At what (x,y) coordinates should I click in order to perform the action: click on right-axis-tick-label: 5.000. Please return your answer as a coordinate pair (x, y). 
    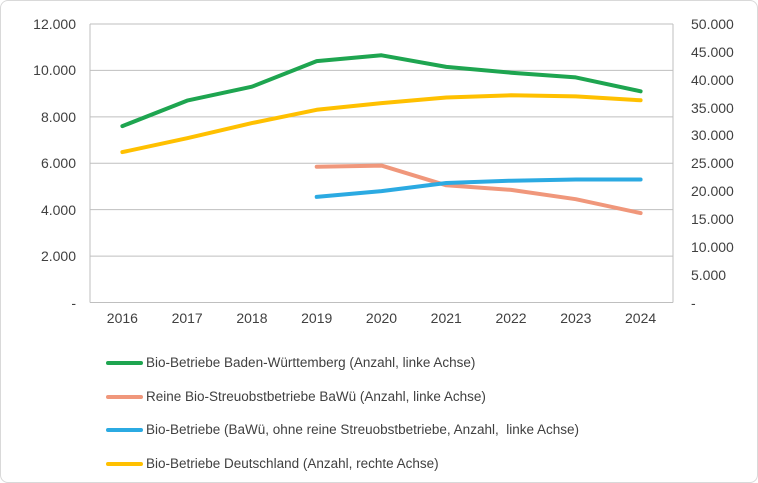
    Looking at the image, I should click on (709, 274).